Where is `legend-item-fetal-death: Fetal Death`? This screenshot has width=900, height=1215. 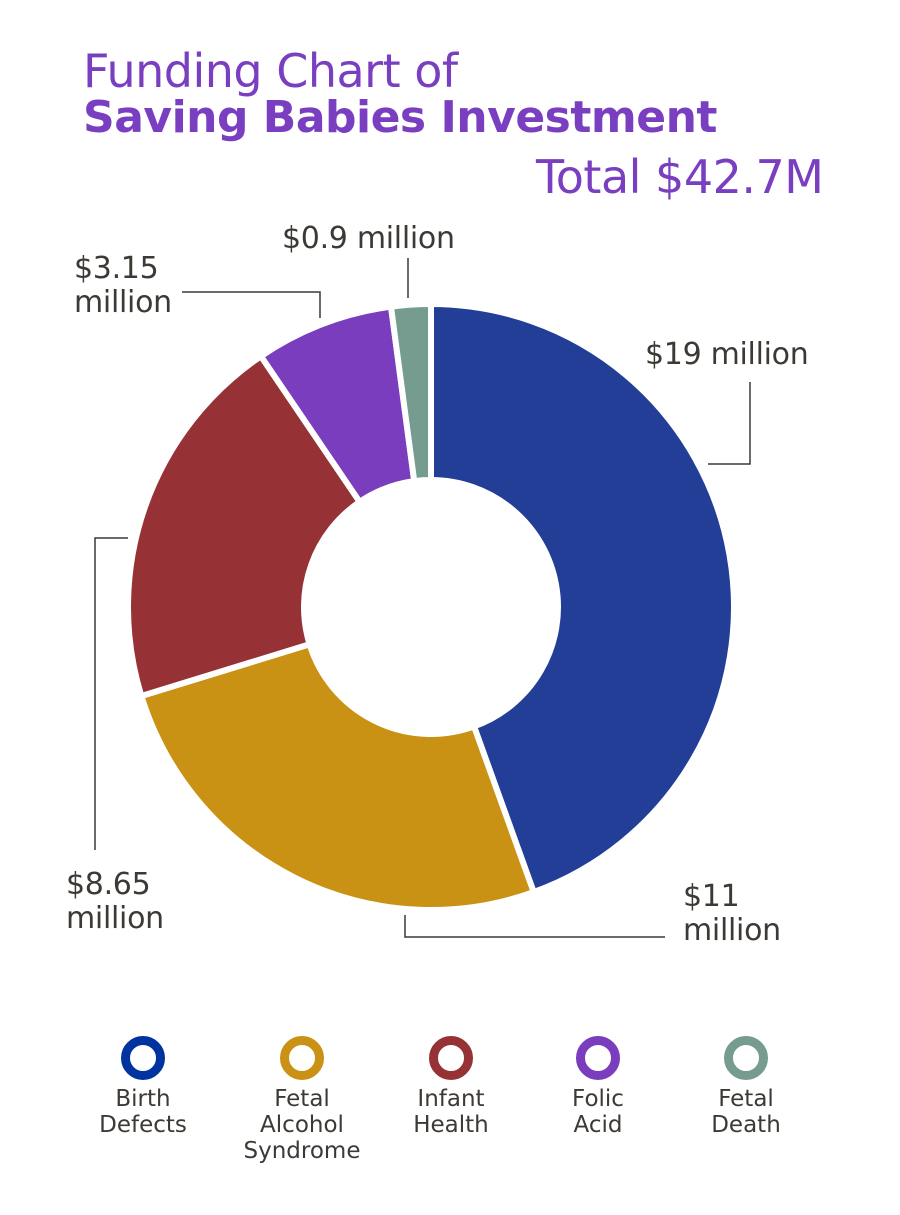 legend-item-fetal-death: Fetal Death is located at coordinates (746, 1087).